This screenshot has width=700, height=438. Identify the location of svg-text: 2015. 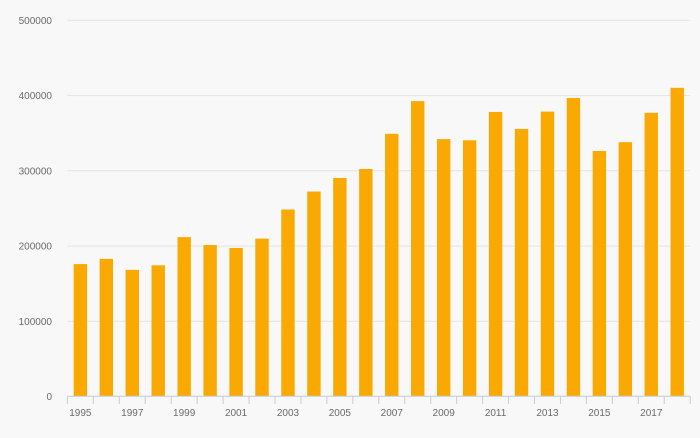
(599, 413).